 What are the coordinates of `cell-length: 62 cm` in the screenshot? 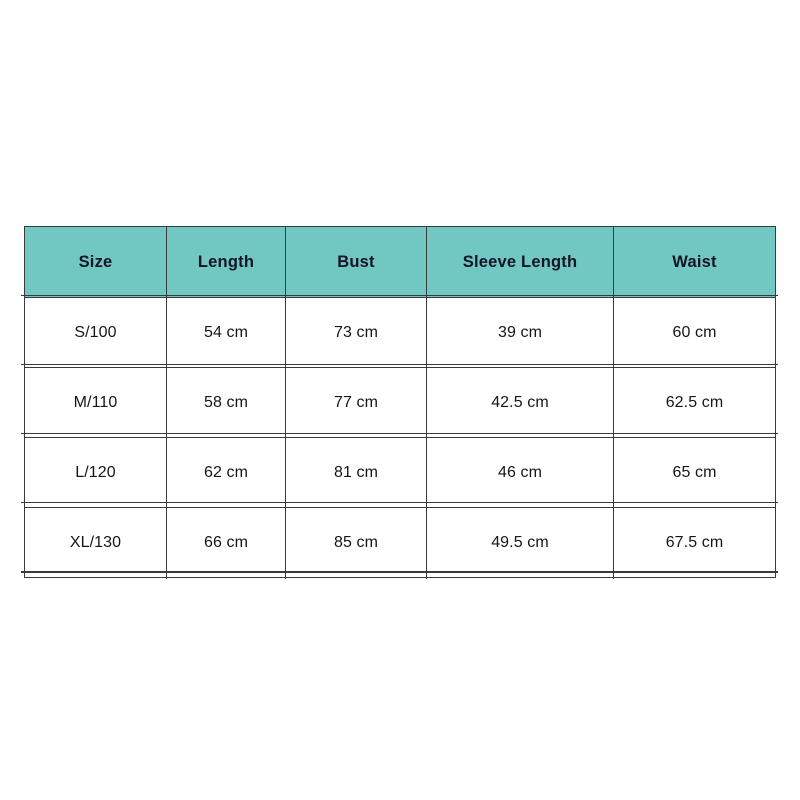 It's located at (226, 472).